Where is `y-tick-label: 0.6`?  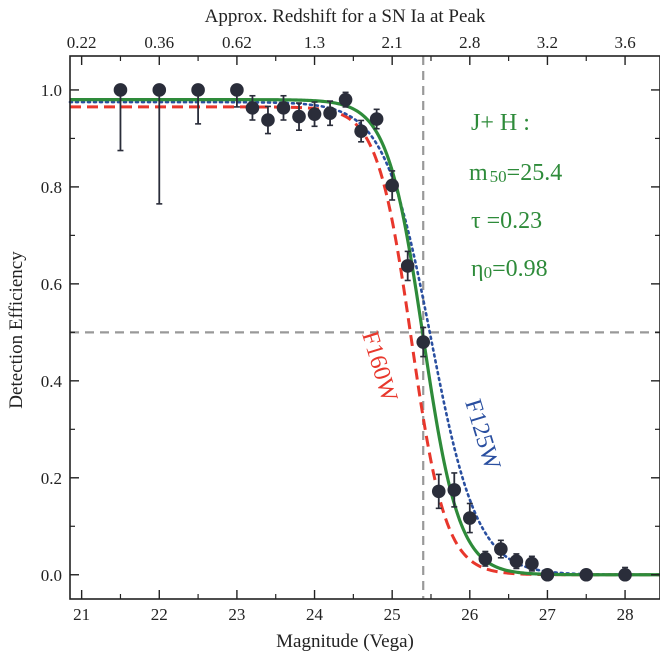 y-tick-label: 0.6 is located at coordinates (51, 284).